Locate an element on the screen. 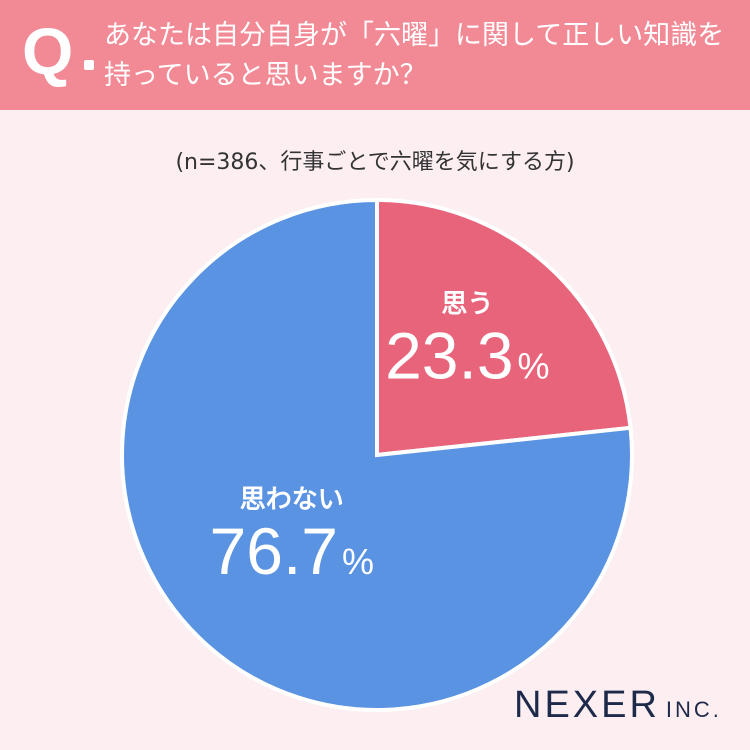 This screenshot has width=750, height=750. pie-slice-omou is located at coordinates (504, 327).